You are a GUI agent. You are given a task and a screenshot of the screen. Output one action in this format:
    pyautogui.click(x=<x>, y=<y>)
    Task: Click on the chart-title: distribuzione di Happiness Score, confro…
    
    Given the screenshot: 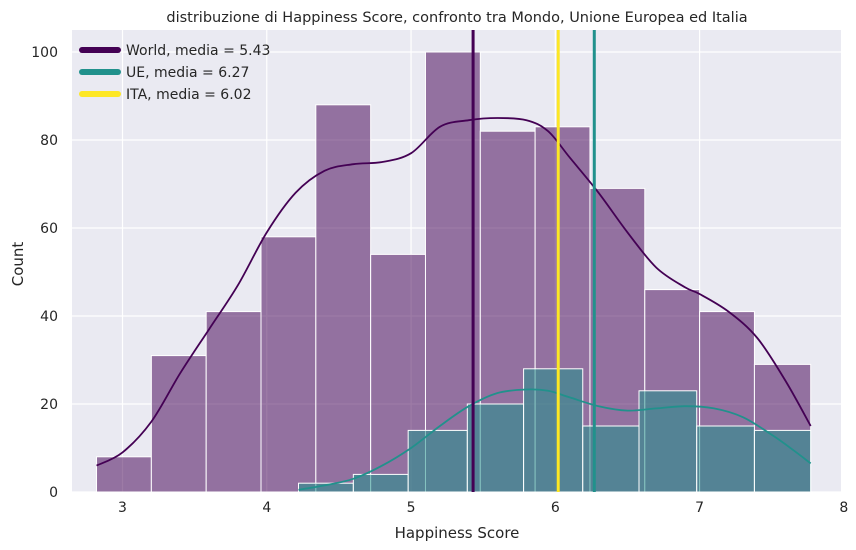 What is the action you would take?
    pyautogui.click(x=456, y=18)
    